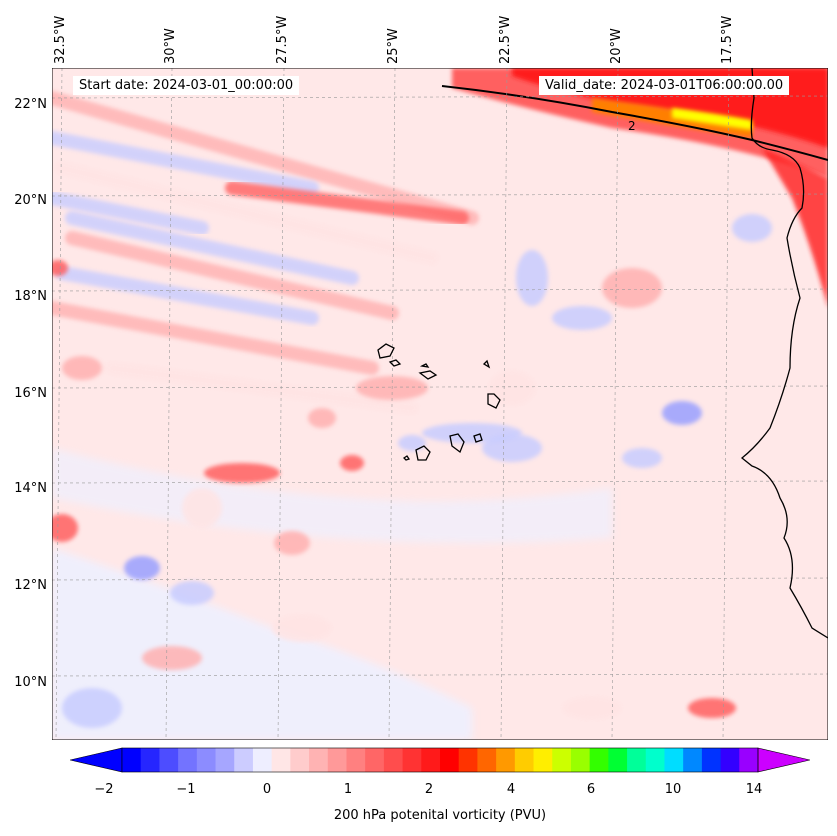 Image resolution: width=837 pixels, height=836 pixels. What do you see at coordinates (186, 789) in the screenshot?
I see `colorbar-tick-label: −1` at bounding box center [186, 789].